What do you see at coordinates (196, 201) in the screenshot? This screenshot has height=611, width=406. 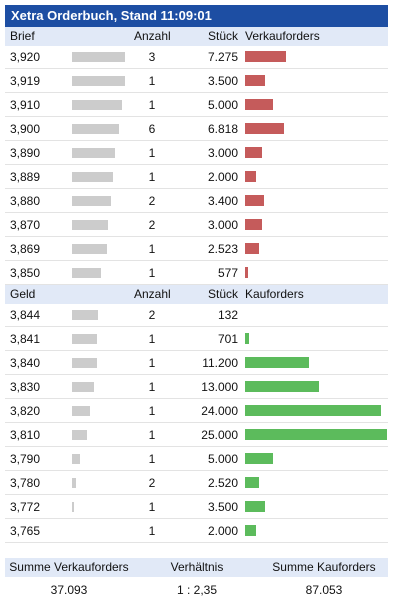 I see `table-row: 3,880 2 3.400` at bounding box center [196, 201].